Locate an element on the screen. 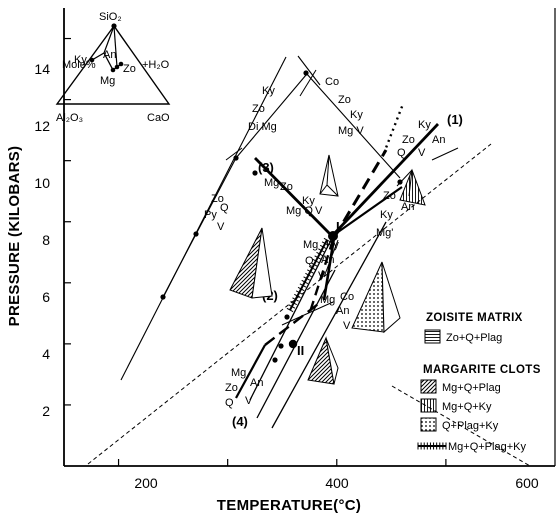 The image size is (558, 521). y-tick-6: 6 is located at coordinates (46, 297).